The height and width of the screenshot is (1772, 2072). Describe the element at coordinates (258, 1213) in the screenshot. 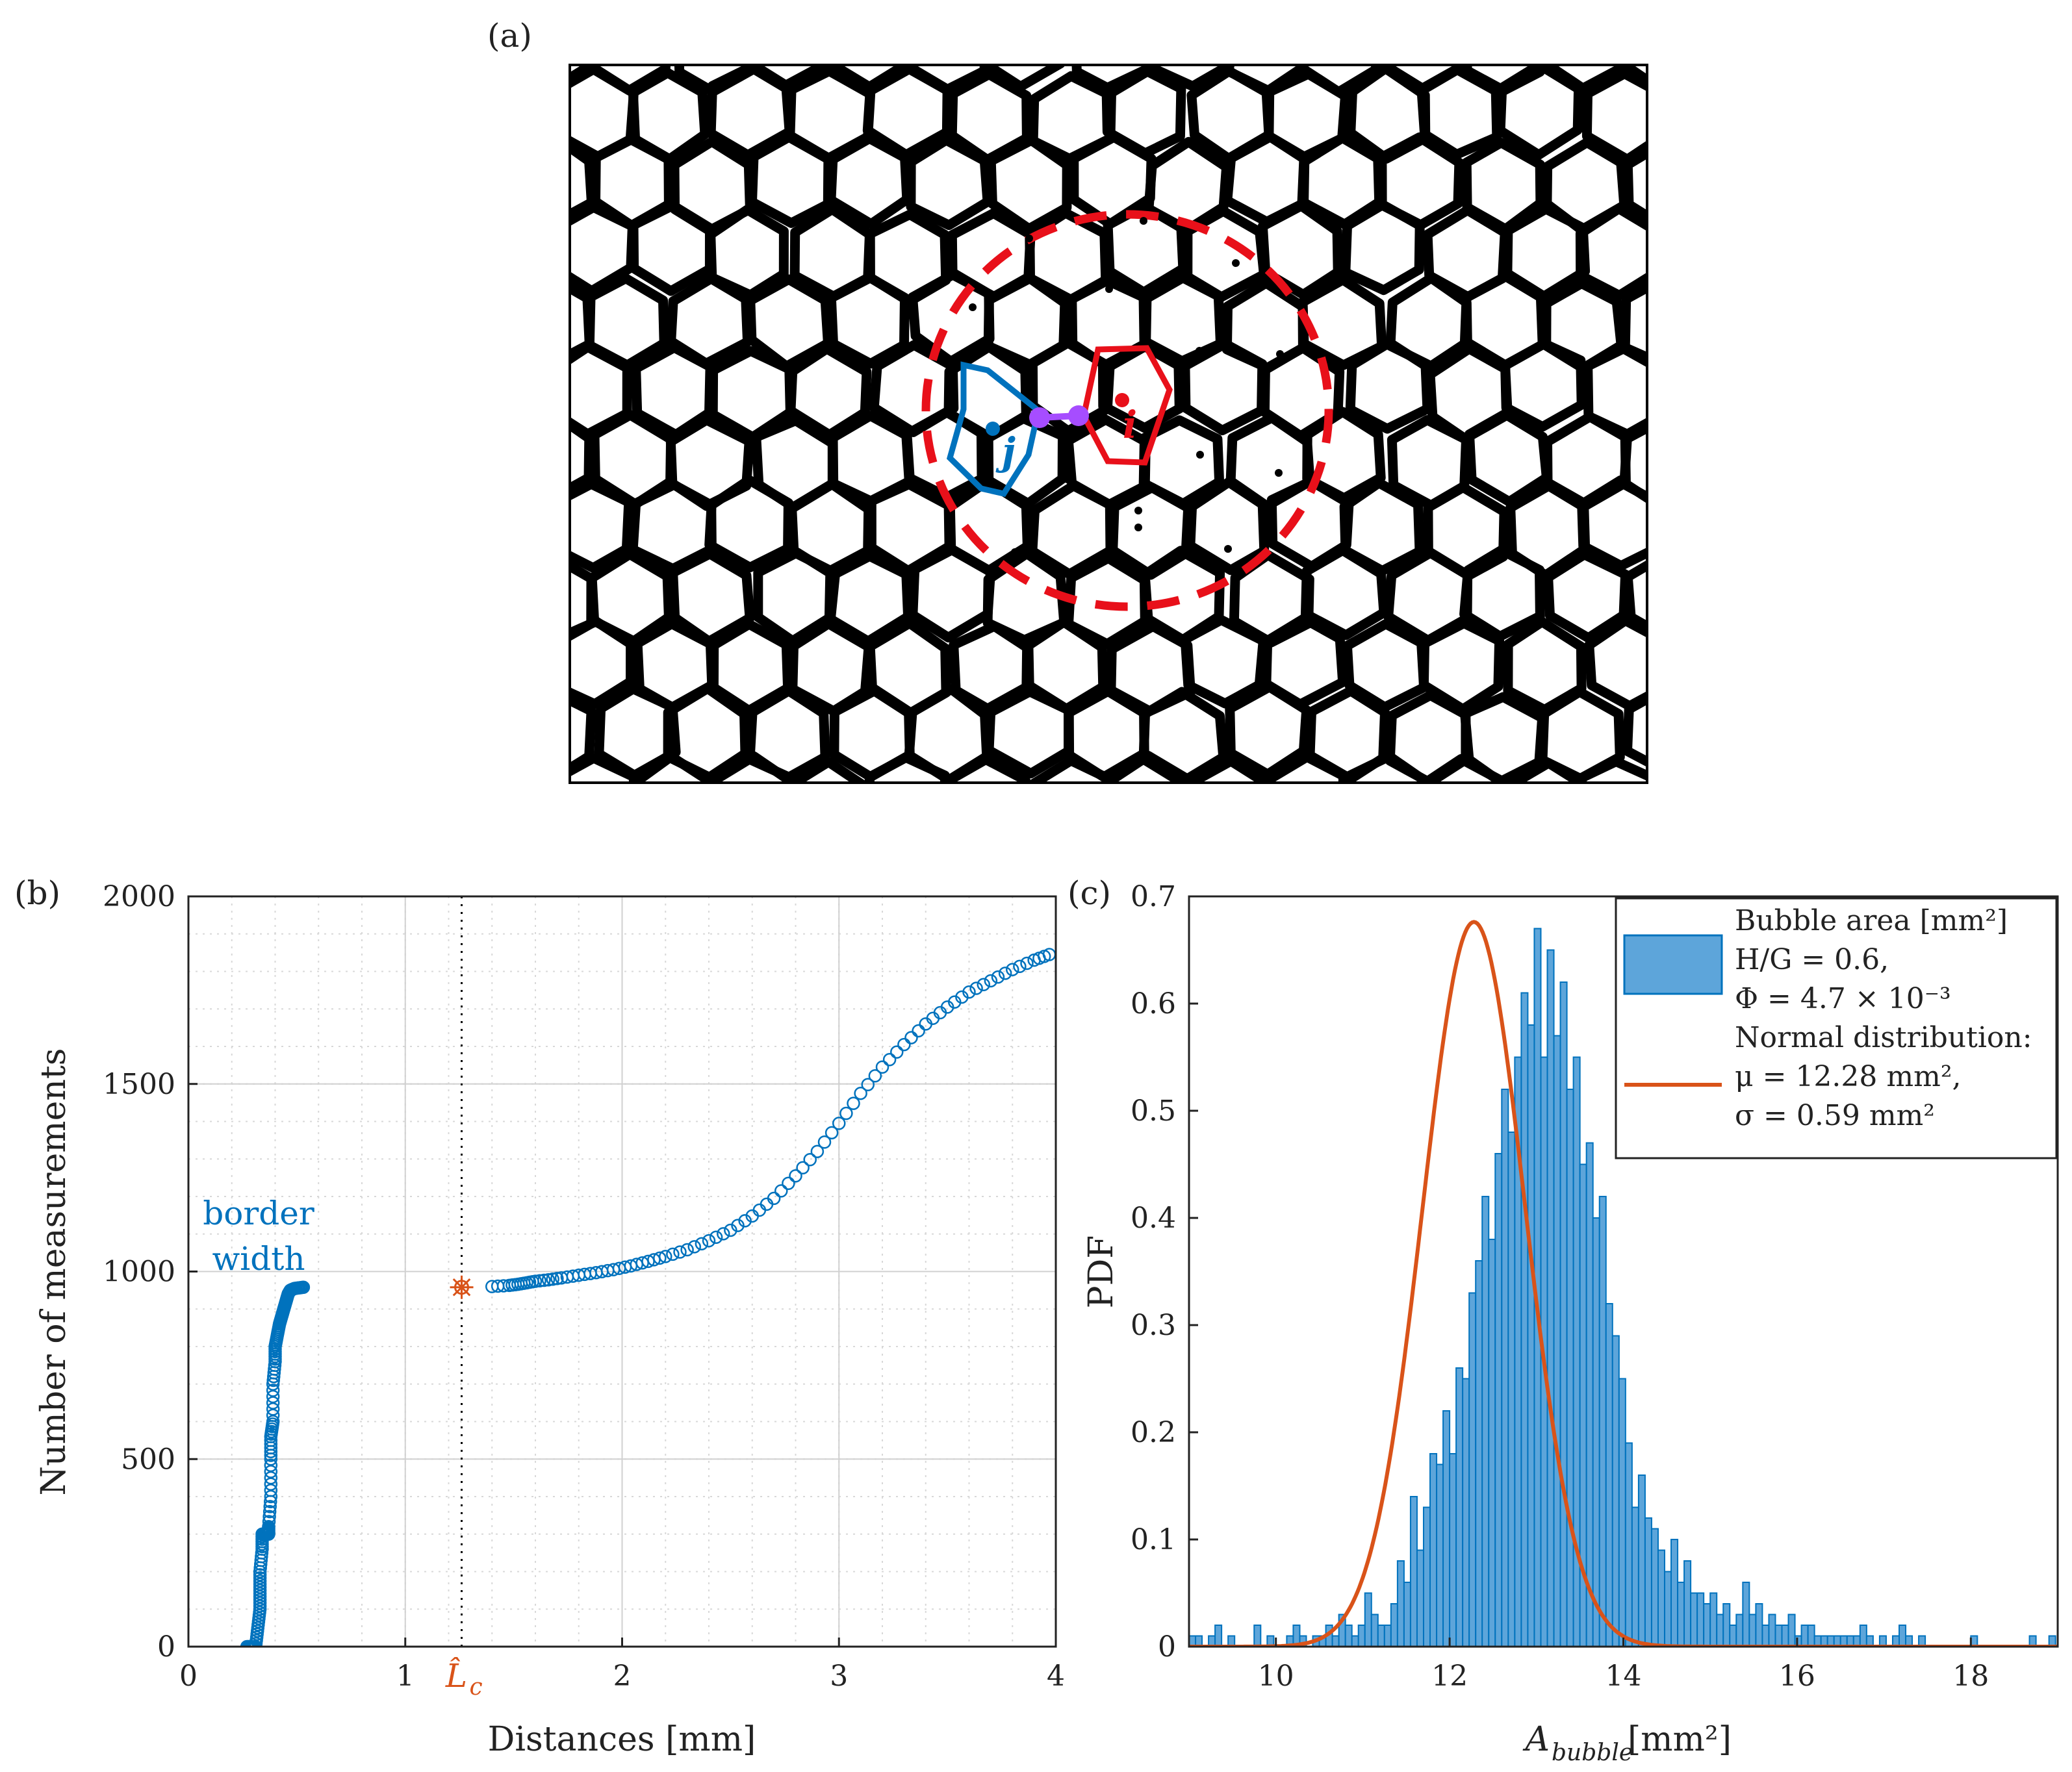

I see `border-width-annotation-line1: border` at that location.